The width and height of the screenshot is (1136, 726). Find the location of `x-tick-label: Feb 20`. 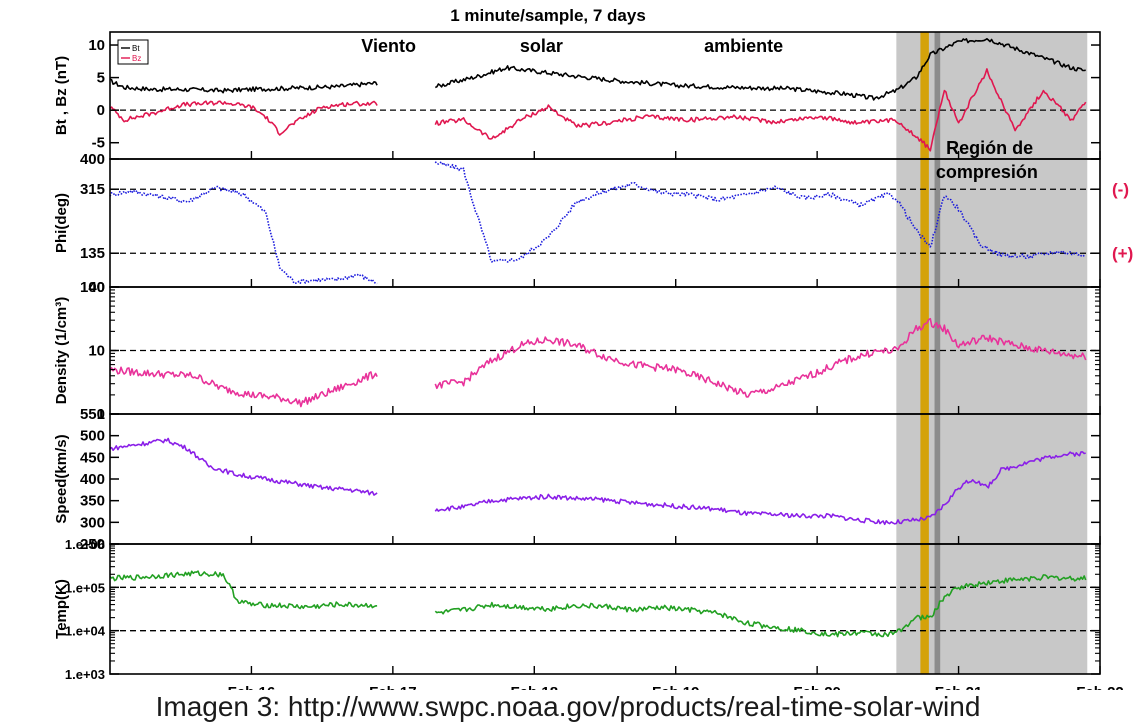

x-tick-label: Feb 20 is located at coordinates (817, 687).